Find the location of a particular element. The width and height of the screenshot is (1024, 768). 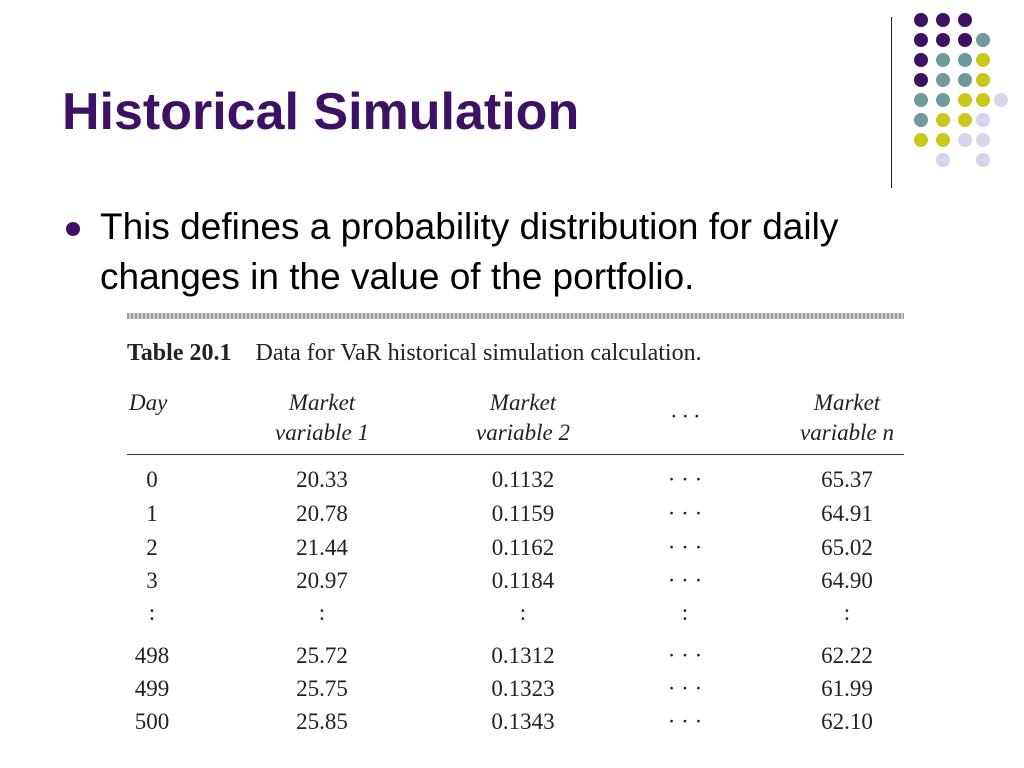

table-cell: 64.91 is located at coordinates (847, 513).